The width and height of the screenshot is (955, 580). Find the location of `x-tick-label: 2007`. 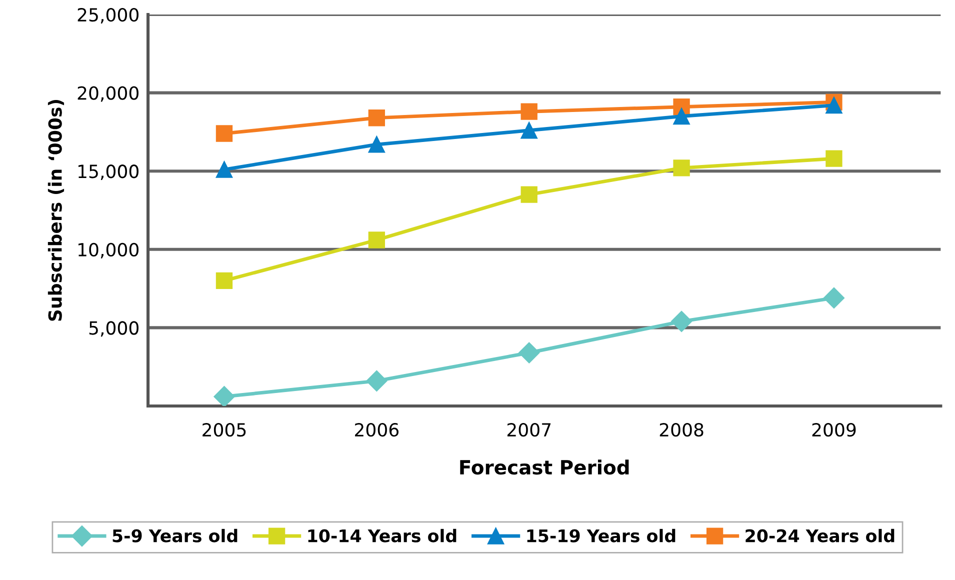

x-tick-label: 2007 is located at coordinates (529, 429).